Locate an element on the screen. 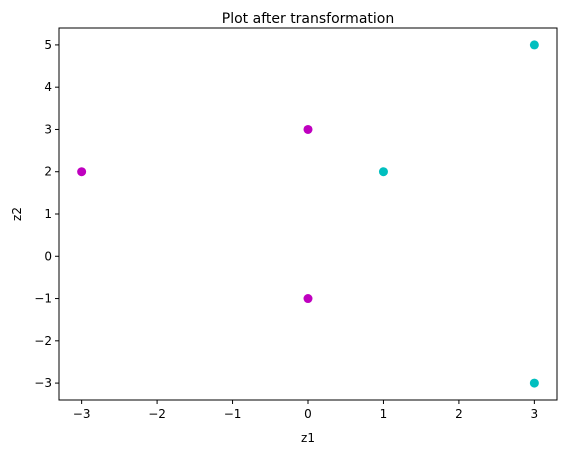 The image size is (565, 455). x-tick-label: −1 is located at coordinates (233, 414).